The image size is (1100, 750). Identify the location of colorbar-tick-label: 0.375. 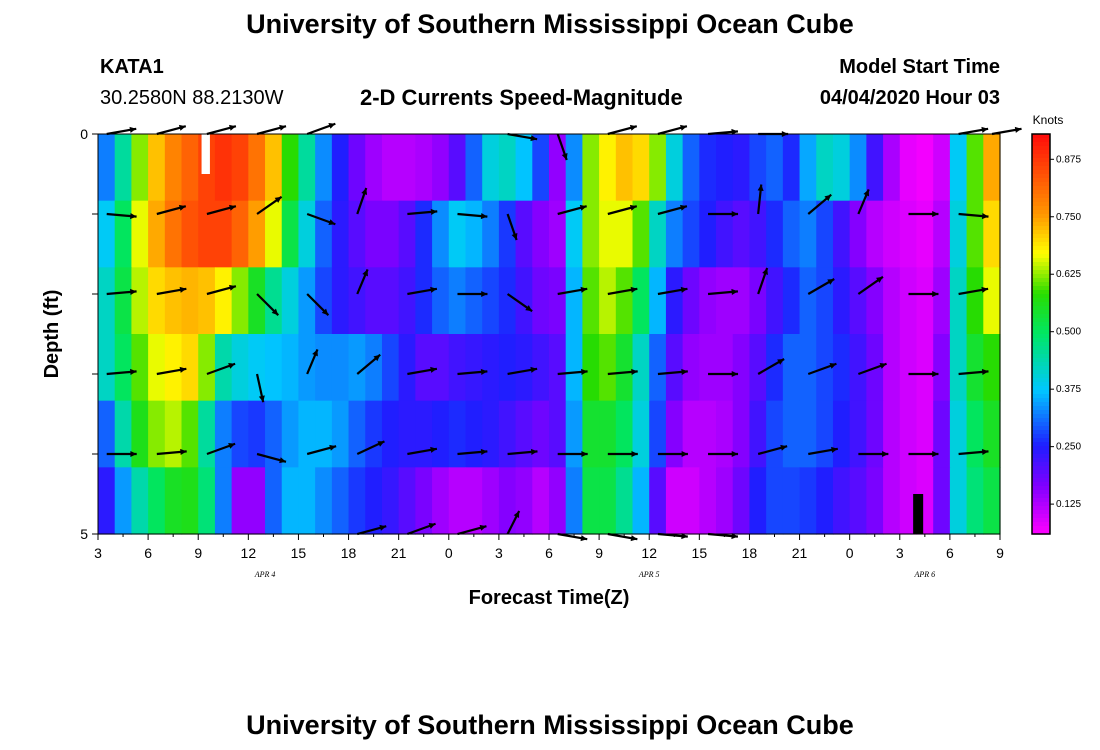
(1068, 389).